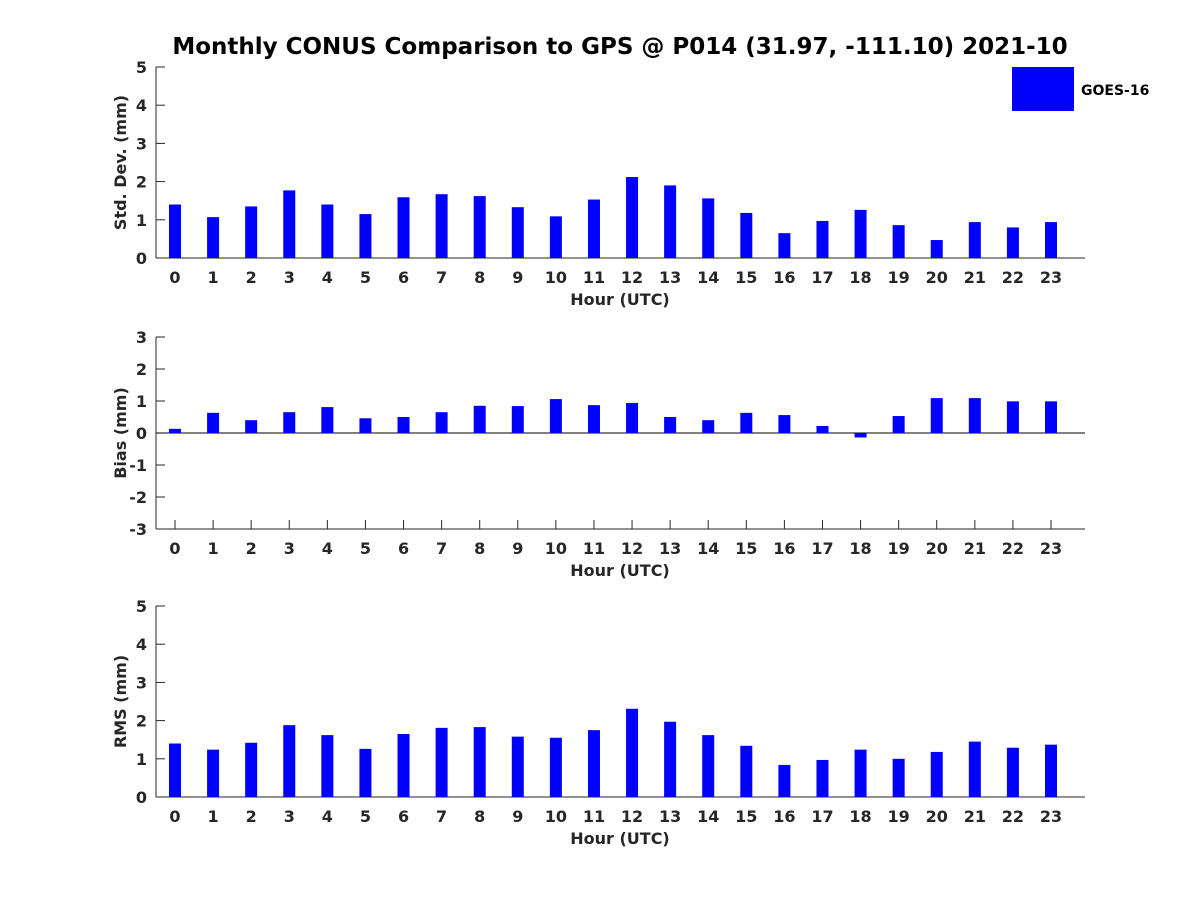 This screenshot has height=900, width=1200. I want to click on bias-y-tick-label: 0, so click(141, 433).